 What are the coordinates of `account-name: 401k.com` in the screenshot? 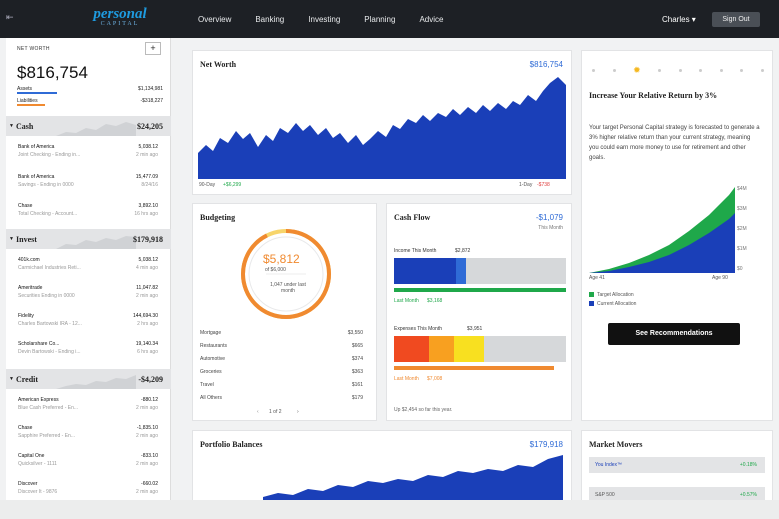 It's located at (29, 260).